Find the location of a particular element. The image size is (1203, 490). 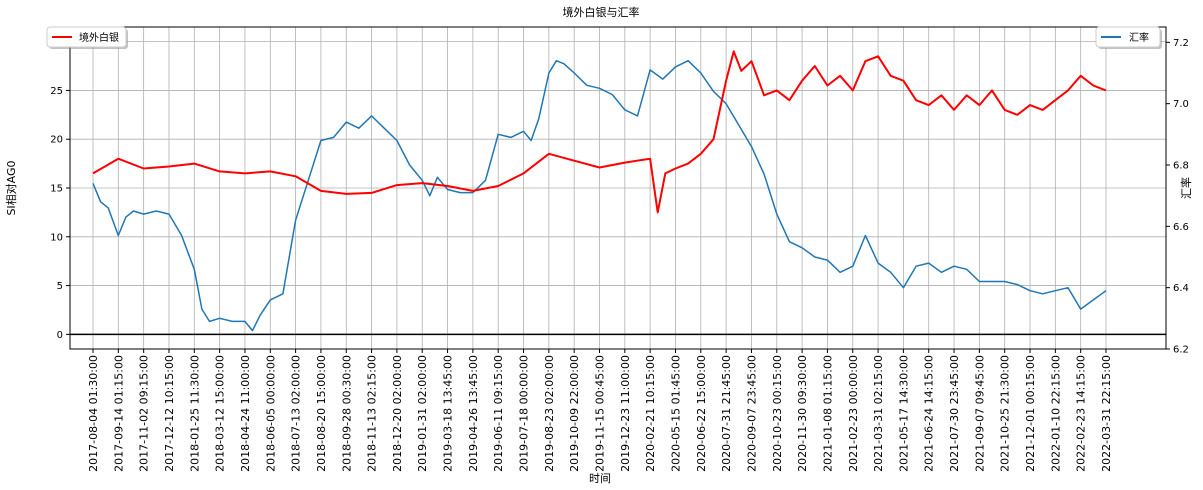

x-tick-label: 2018-01-25 11:30:00 is located at coordinates (194, 413).